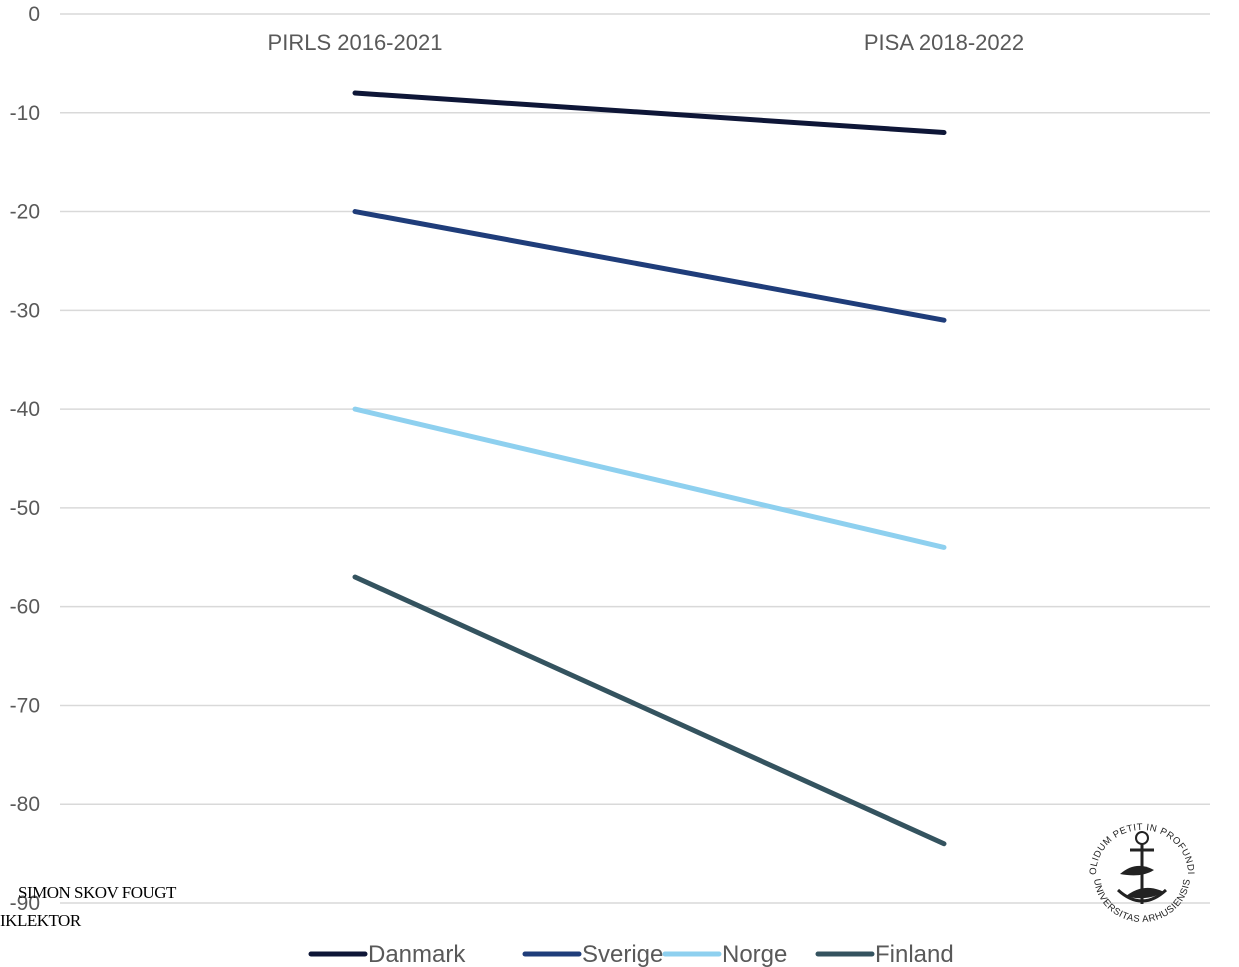 The width and height of the screenshot is (1239, 967). What do you see at coordinates (25, 705) in the screenshot?
I see `y-tick-label: -70` at bounding box center [25, 705].